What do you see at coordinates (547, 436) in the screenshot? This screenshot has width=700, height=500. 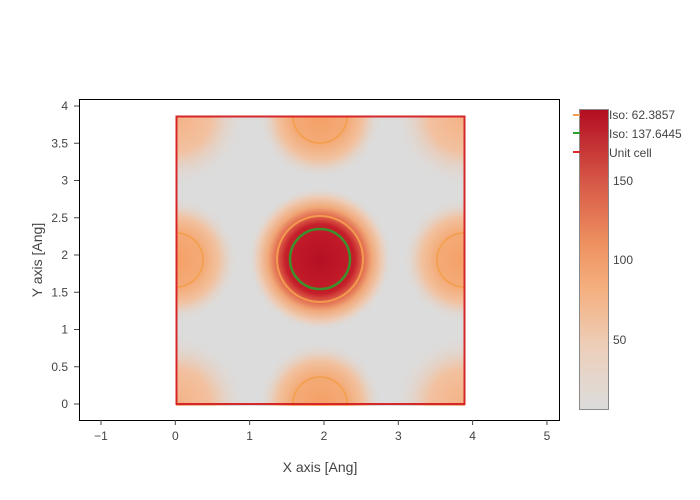 I see `x-tick-label: 5` at bounding box center [547, 436].